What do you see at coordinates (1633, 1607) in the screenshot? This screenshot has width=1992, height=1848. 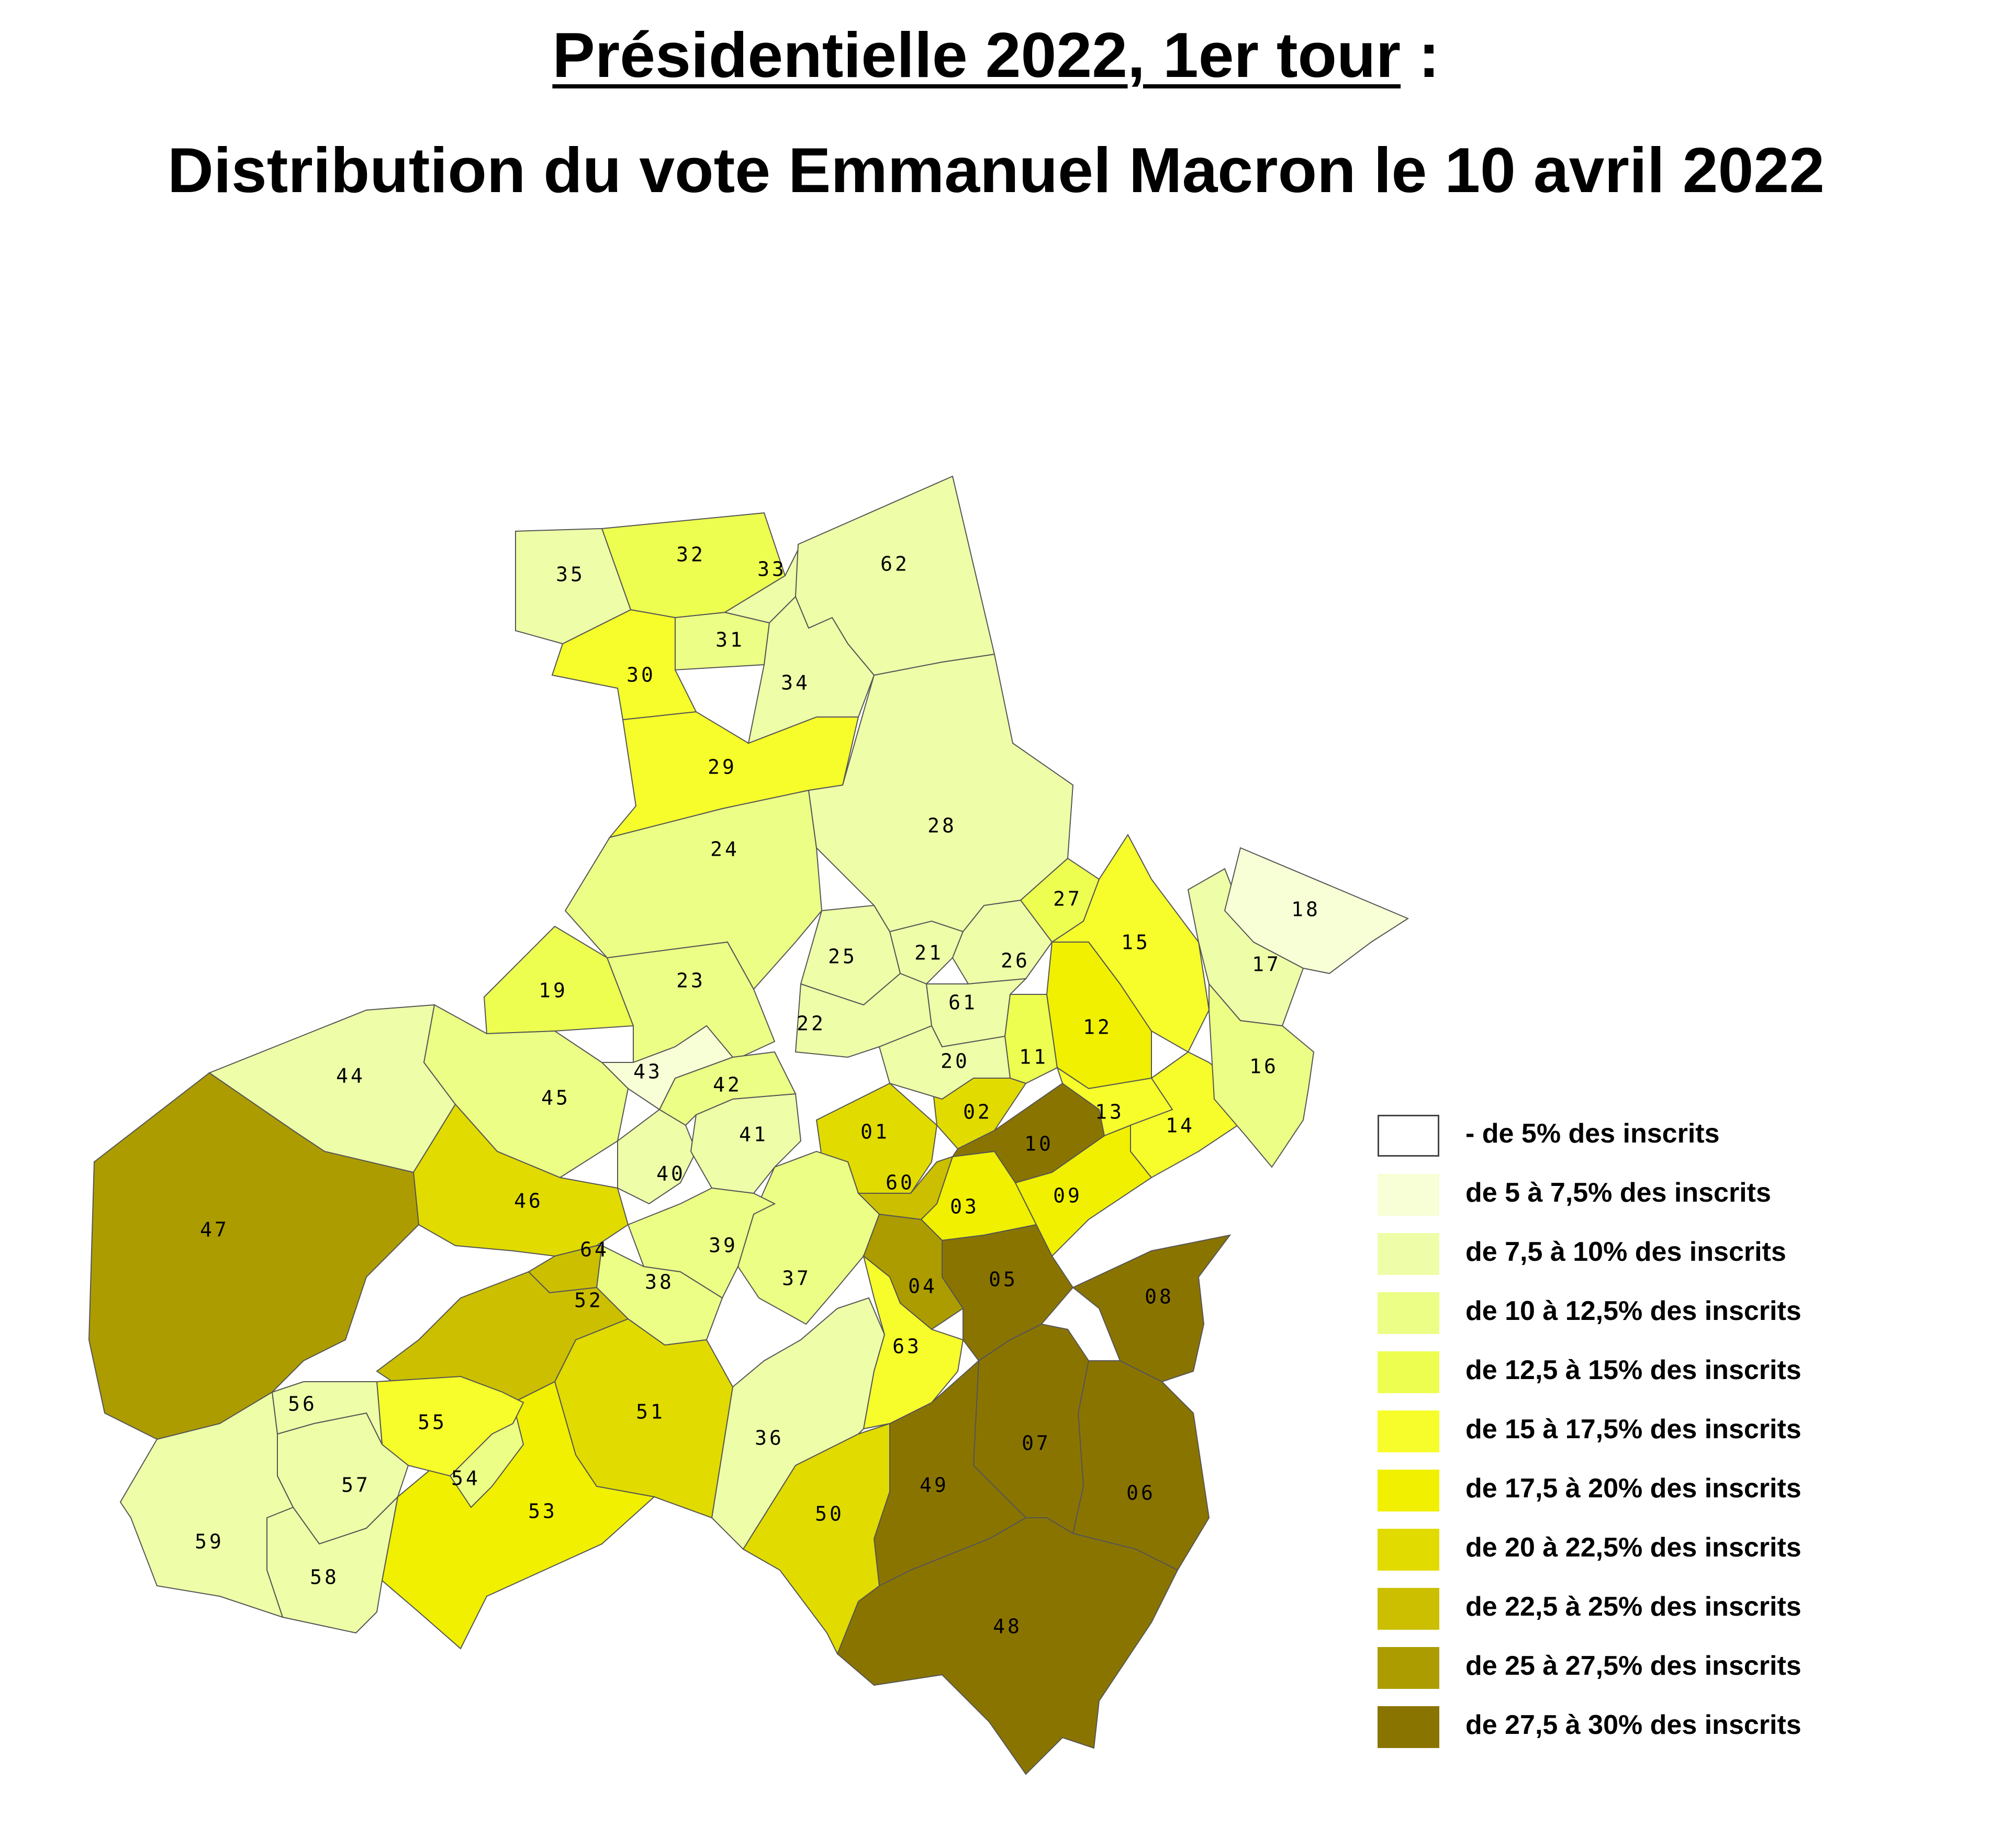 I see `legend-label: de 22,5 à 25% des inscrits` at bounding box center [1633, 1607].